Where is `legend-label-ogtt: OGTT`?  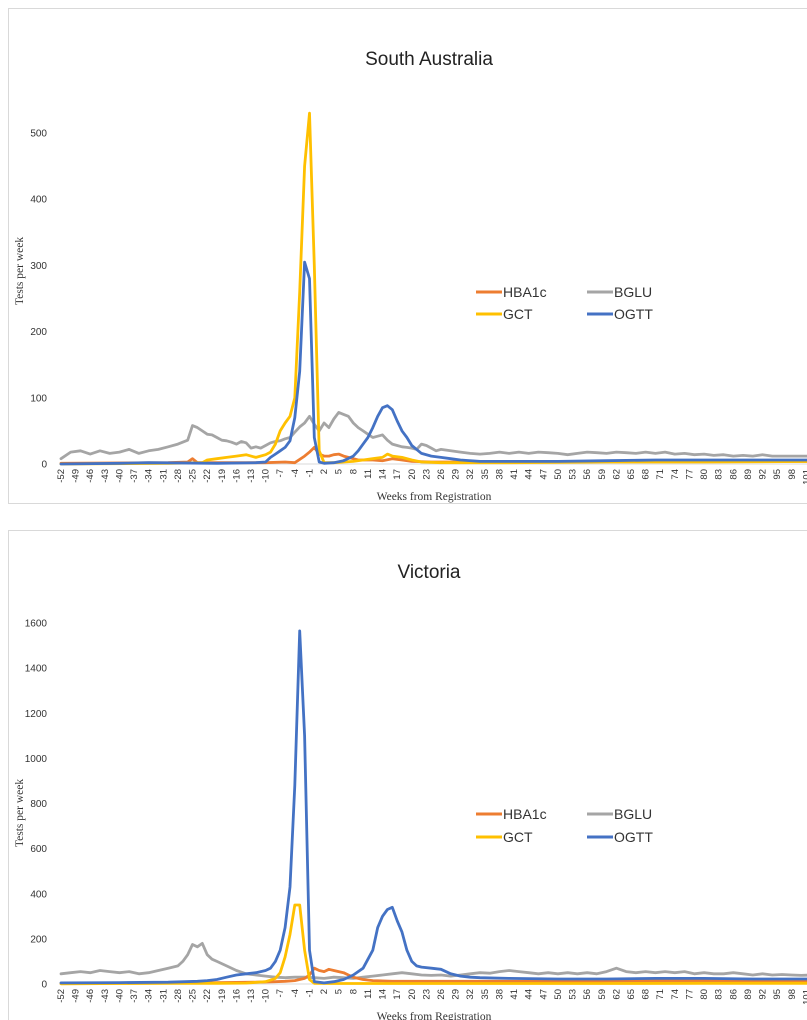 legend-label-ogtt: OGTT is located at coordinates (633, 314).